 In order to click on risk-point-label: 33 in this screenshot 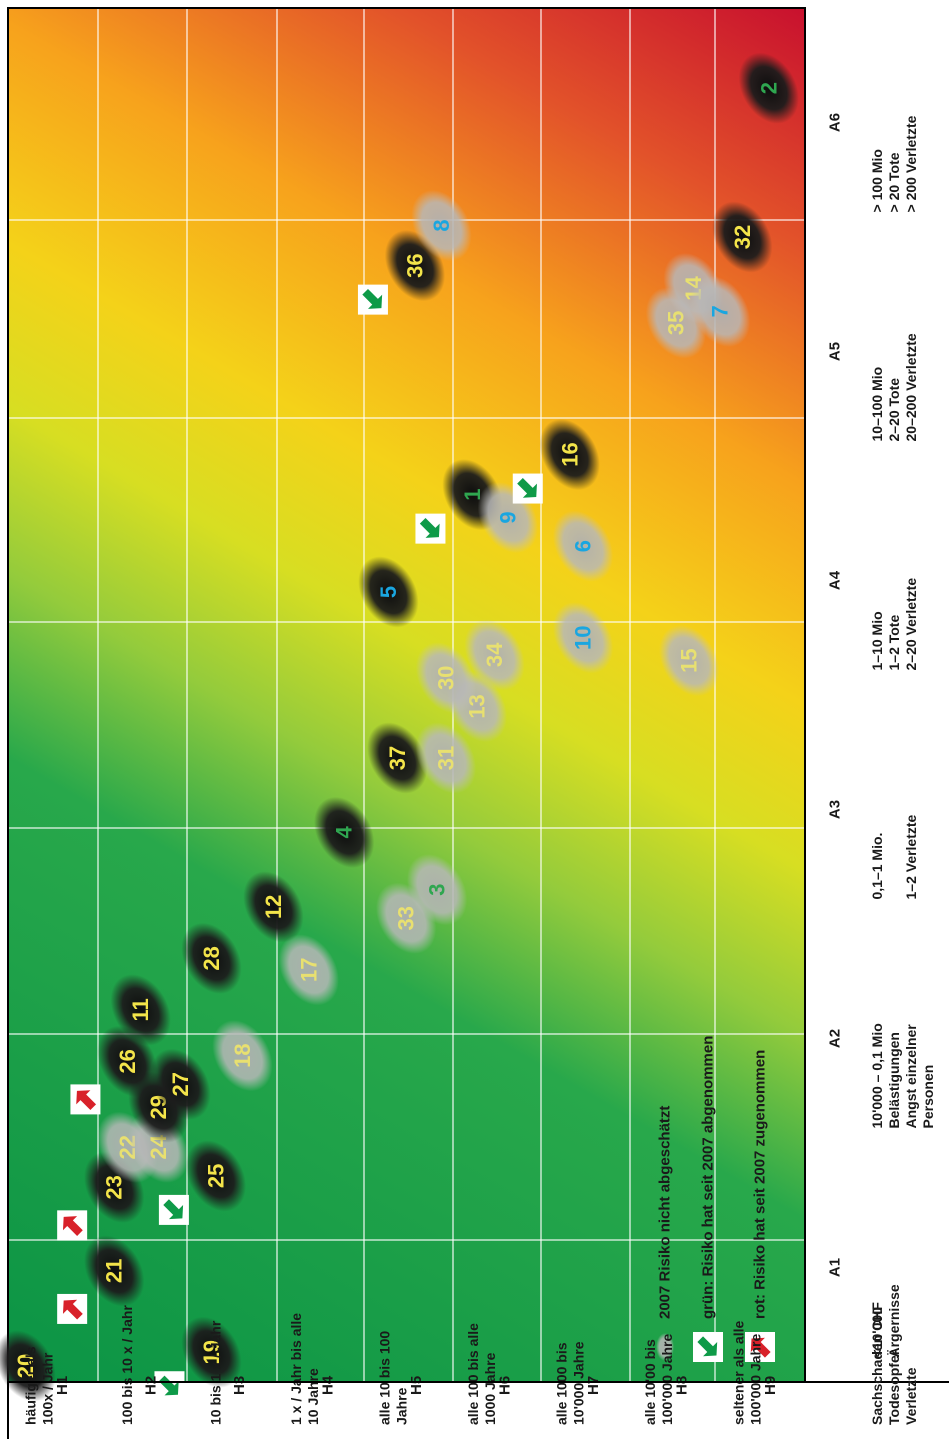, I will do `click(406, 918)`.